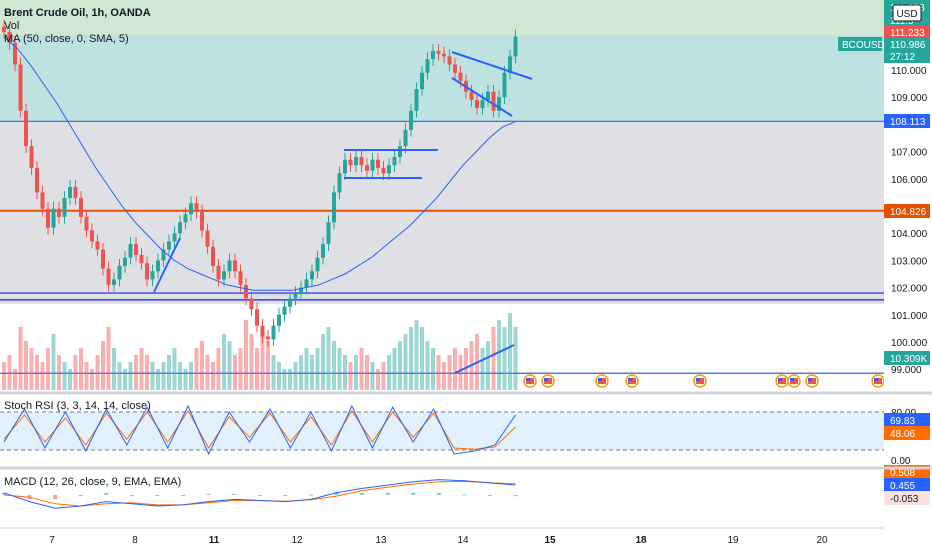 The image size is (932, 550). What do you see at coordinates (902, 421) in the screenshot?
I see `stoch-k-tag-label: 69.83` at bounding box center [902, 421].